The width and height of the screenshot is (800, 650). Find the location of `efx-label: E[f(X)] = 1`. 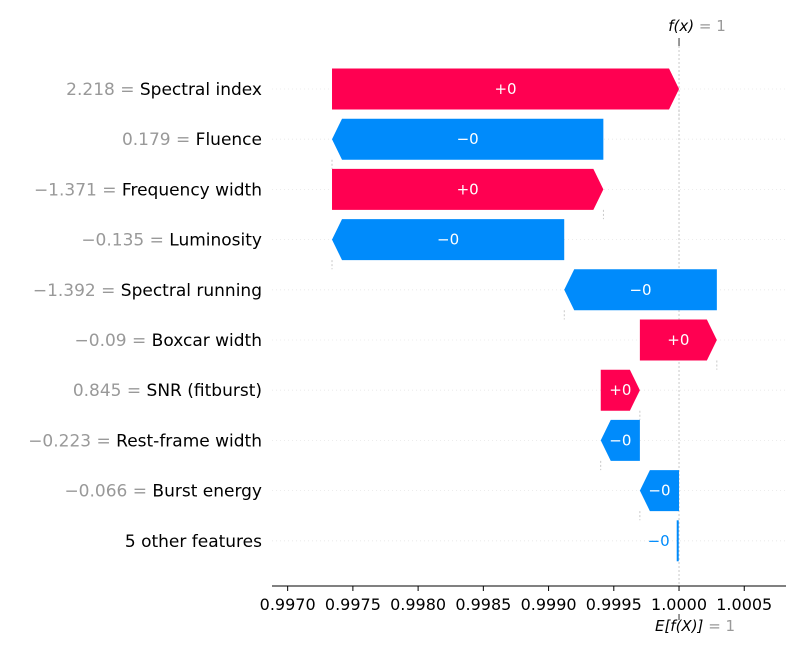

efx-label: E[f(X)] = 1 is located at coordinates (695, 626).